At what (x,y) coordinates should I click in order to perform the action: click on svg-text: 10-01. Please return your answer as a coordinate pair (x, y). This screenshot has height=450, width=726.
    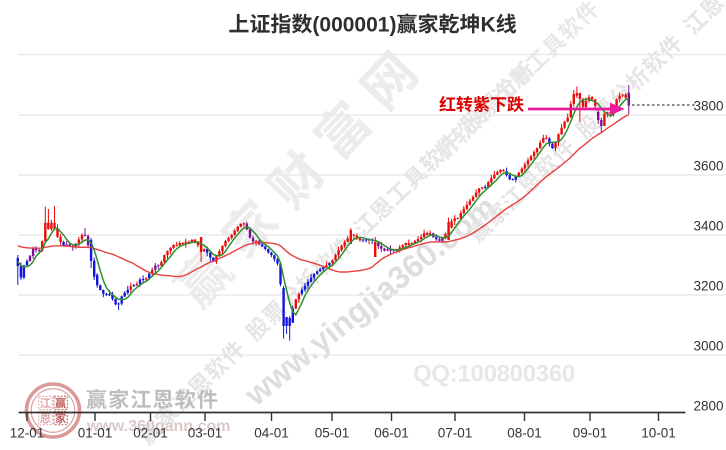
    Looking at the image, I should click on (658, 433).